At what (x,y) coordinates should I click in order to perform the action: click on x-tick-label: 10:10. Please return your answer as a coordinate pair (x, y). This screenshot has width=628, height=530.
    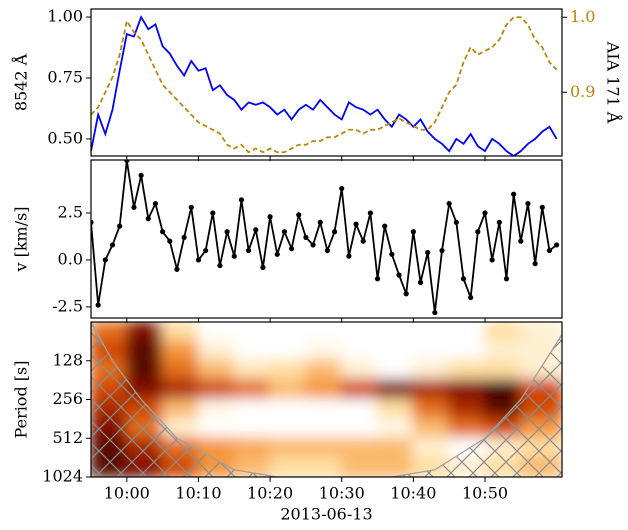
    Looking at the image, I should click on (198, 493).